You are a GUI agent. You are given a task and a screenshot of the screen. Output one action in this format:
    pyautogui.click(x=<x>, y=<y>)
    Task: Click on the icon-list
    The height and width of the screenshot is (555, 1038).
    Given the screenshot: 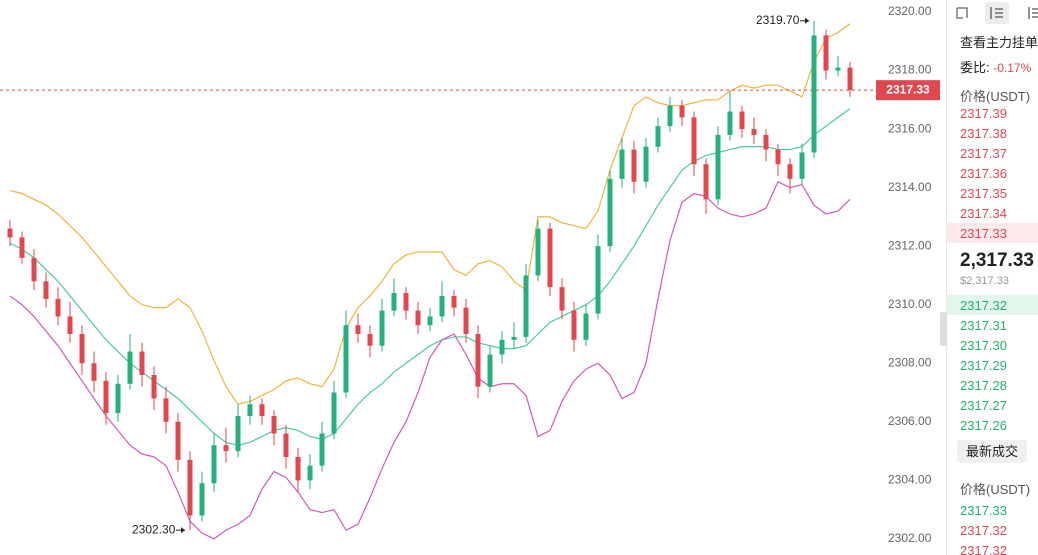 What is the action you would take?
    pyautogui.click(x=1033, y=13)
    